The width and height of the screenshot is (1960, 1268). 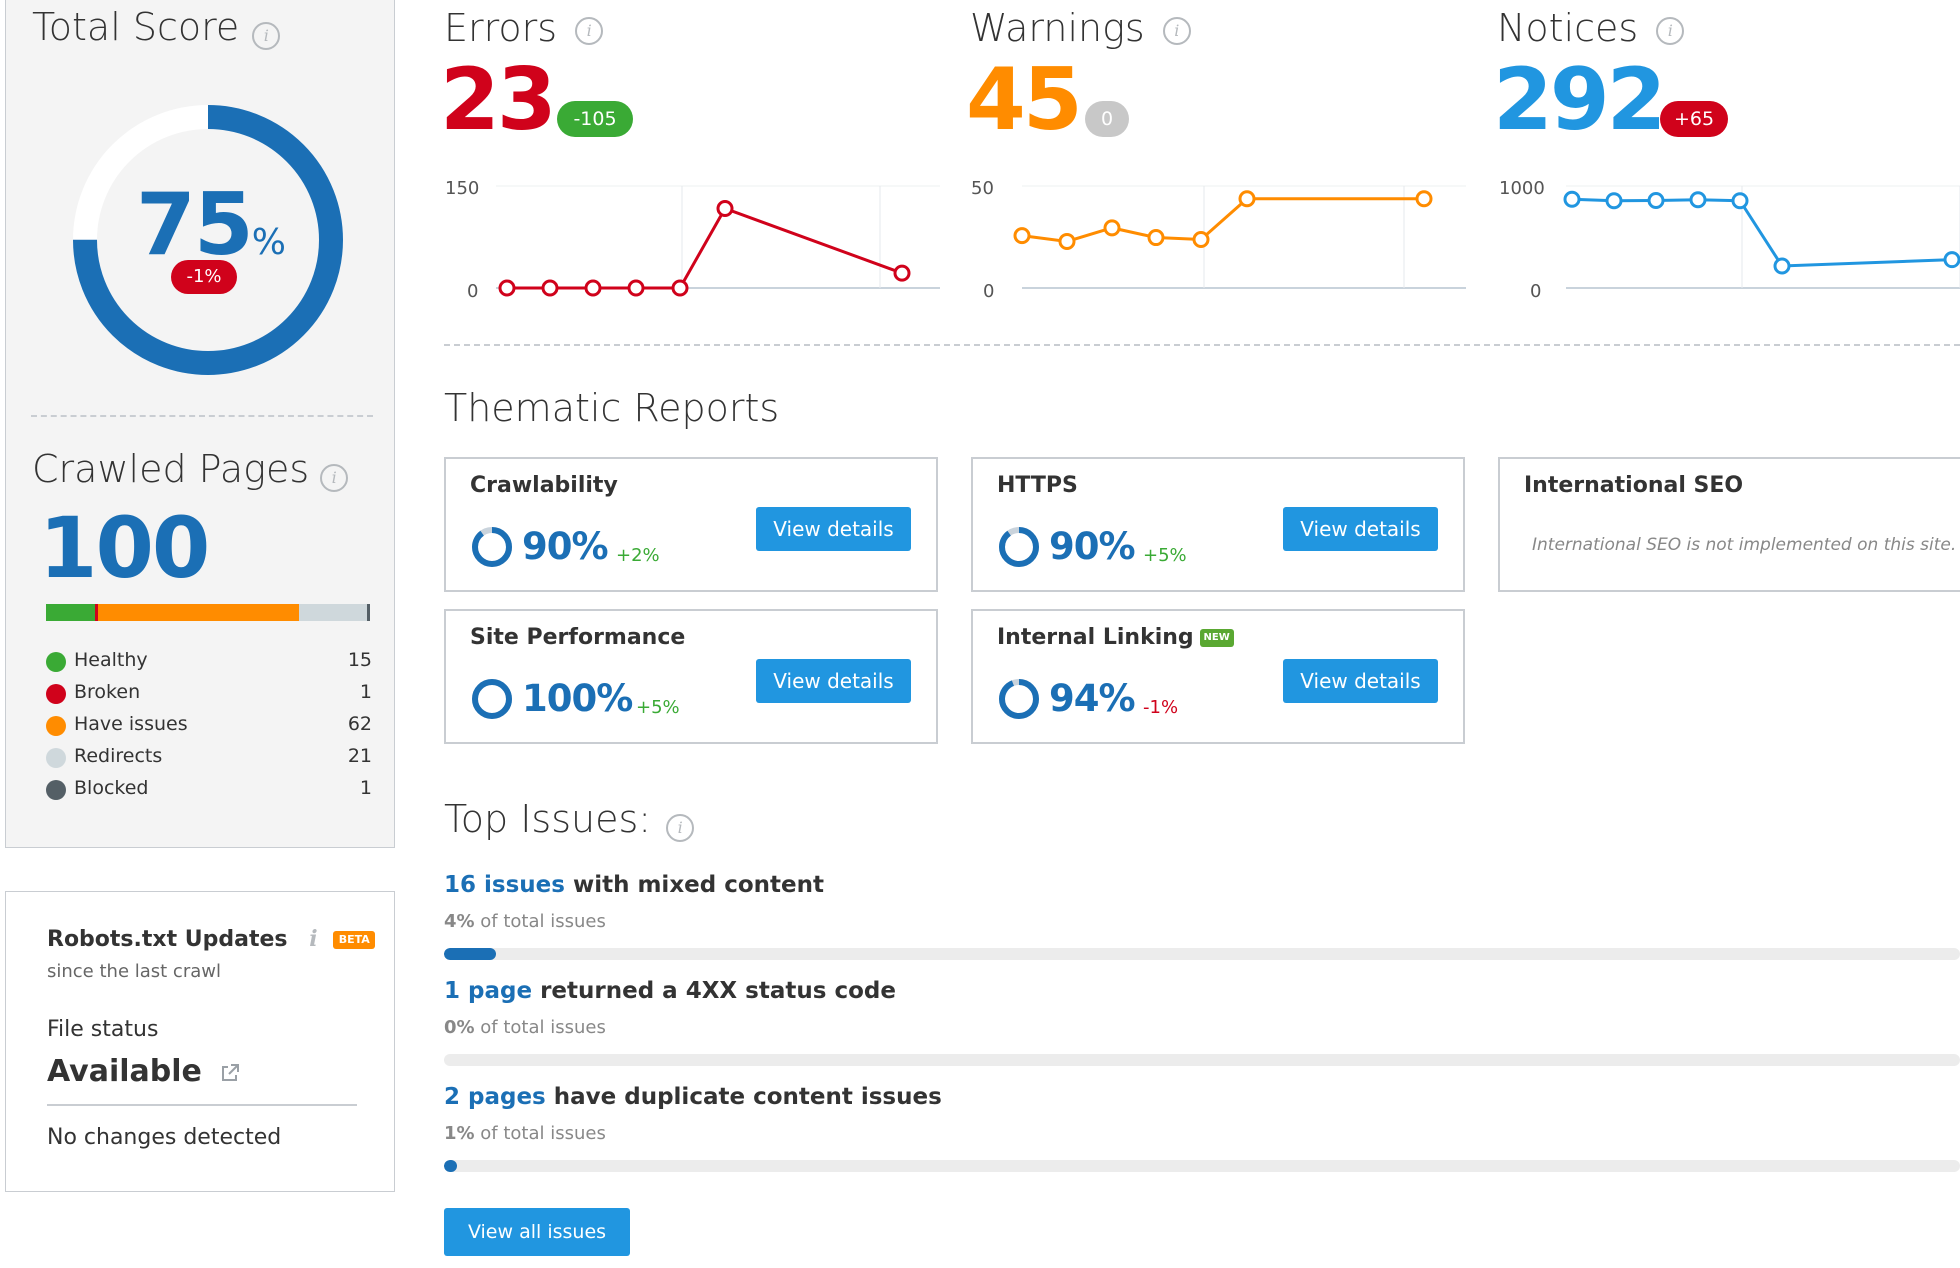 I want to click on crawled-pages-stacked-bar, so click(x=208, y=612).